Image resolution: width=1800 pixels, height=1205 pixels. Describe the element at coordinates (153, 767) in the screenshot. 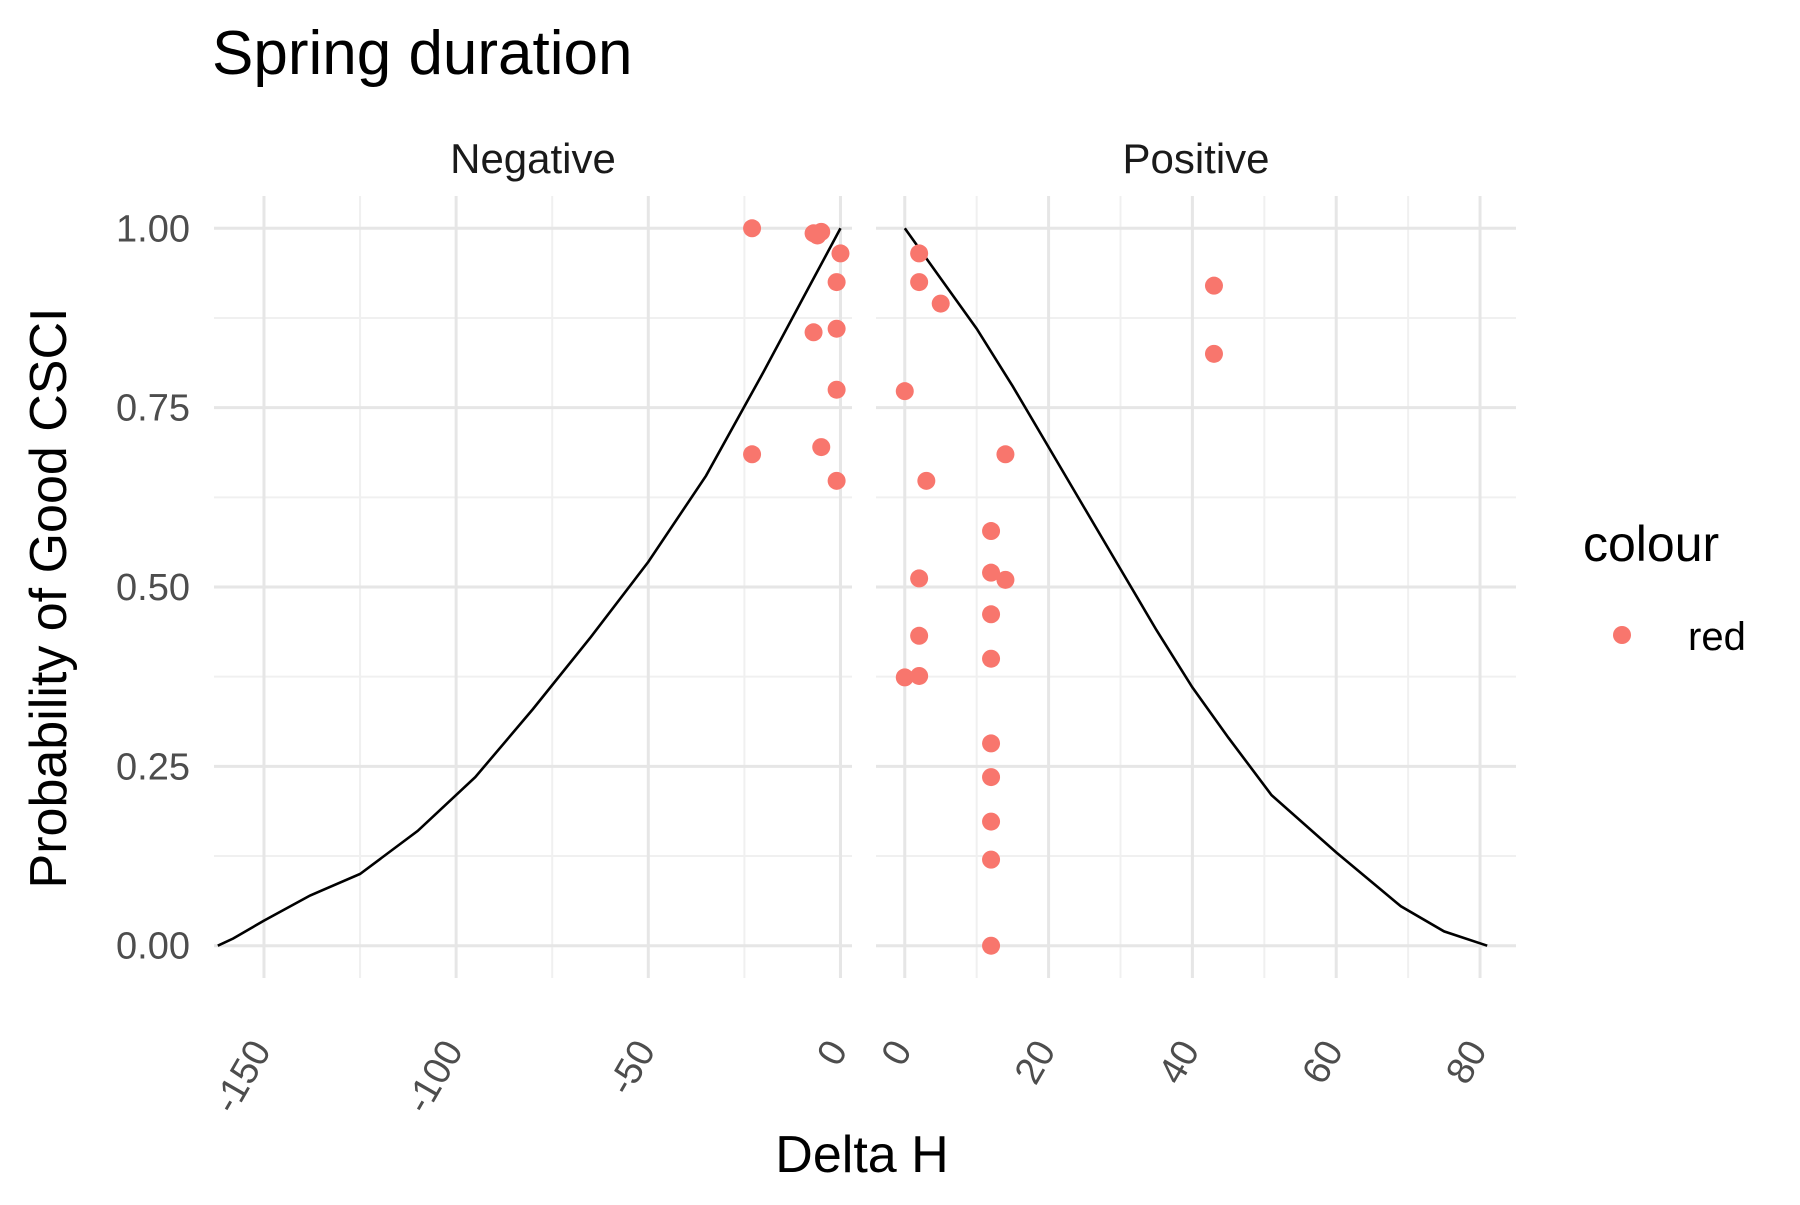

I see `y-tick-label: 0.25` at that location.